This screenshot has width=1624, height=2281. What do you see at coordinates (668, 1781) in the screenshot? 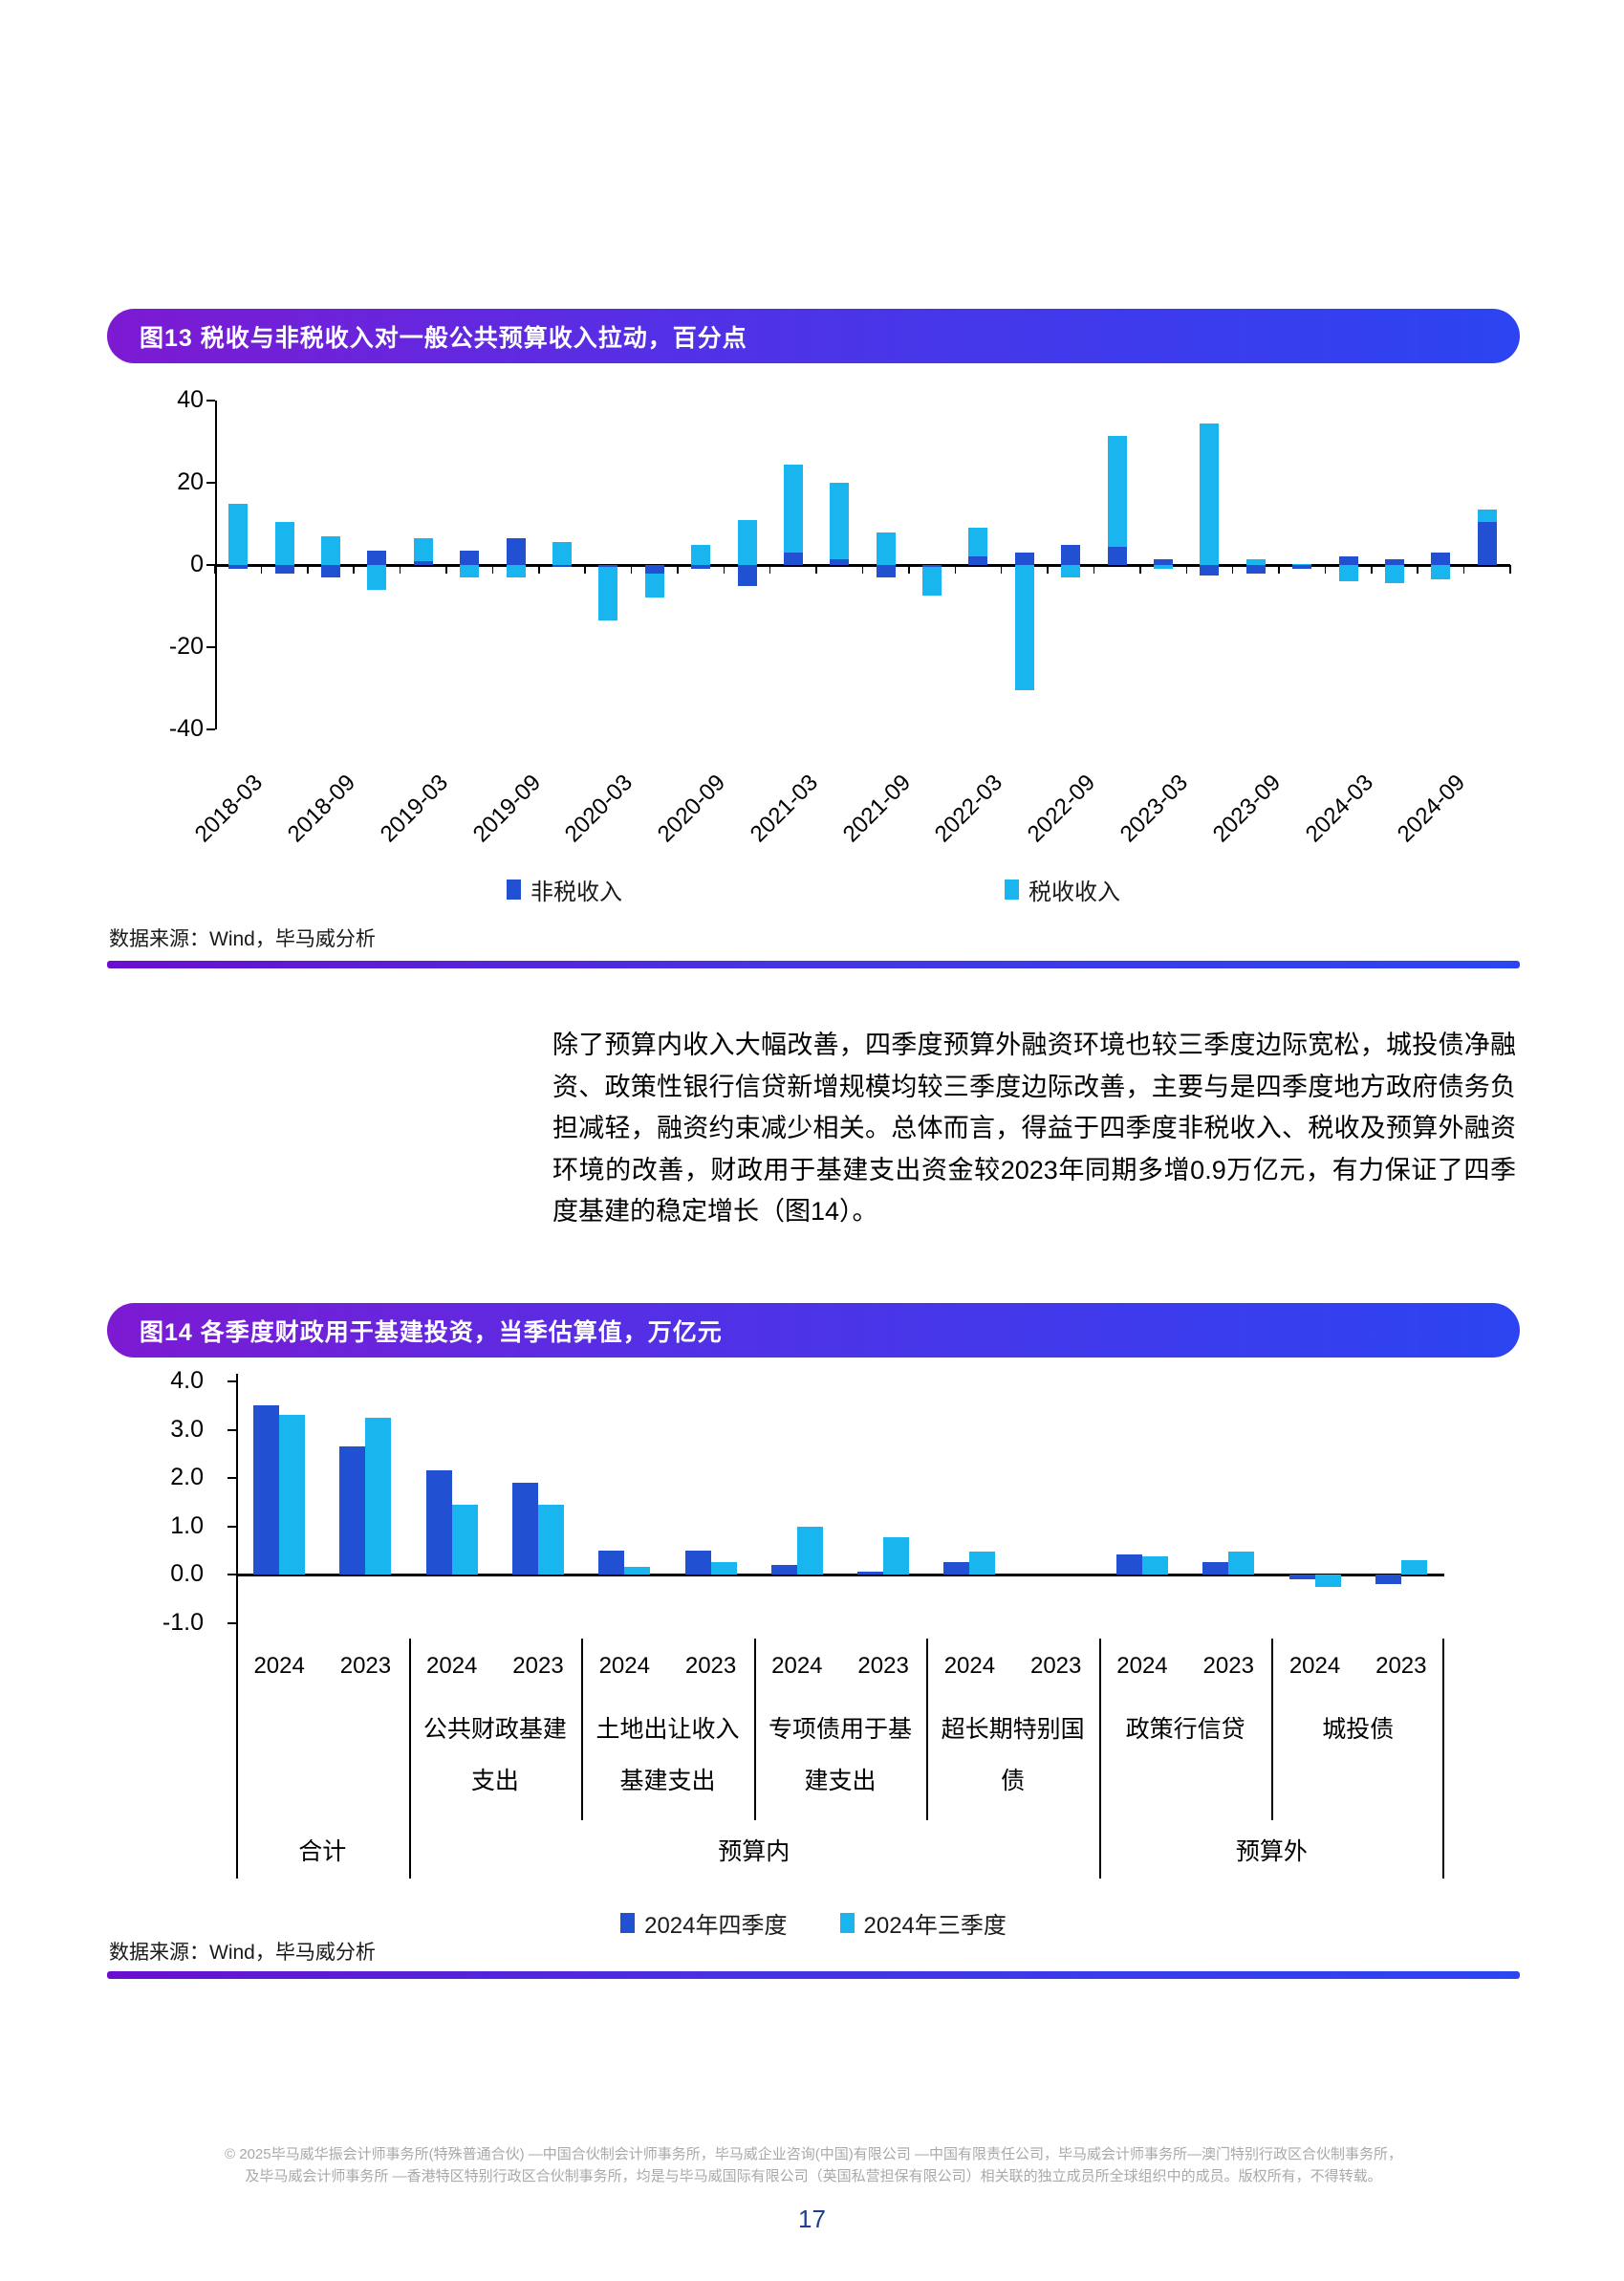
I see `group-name-line: 基建支出` at bounding box center [668, 1781].